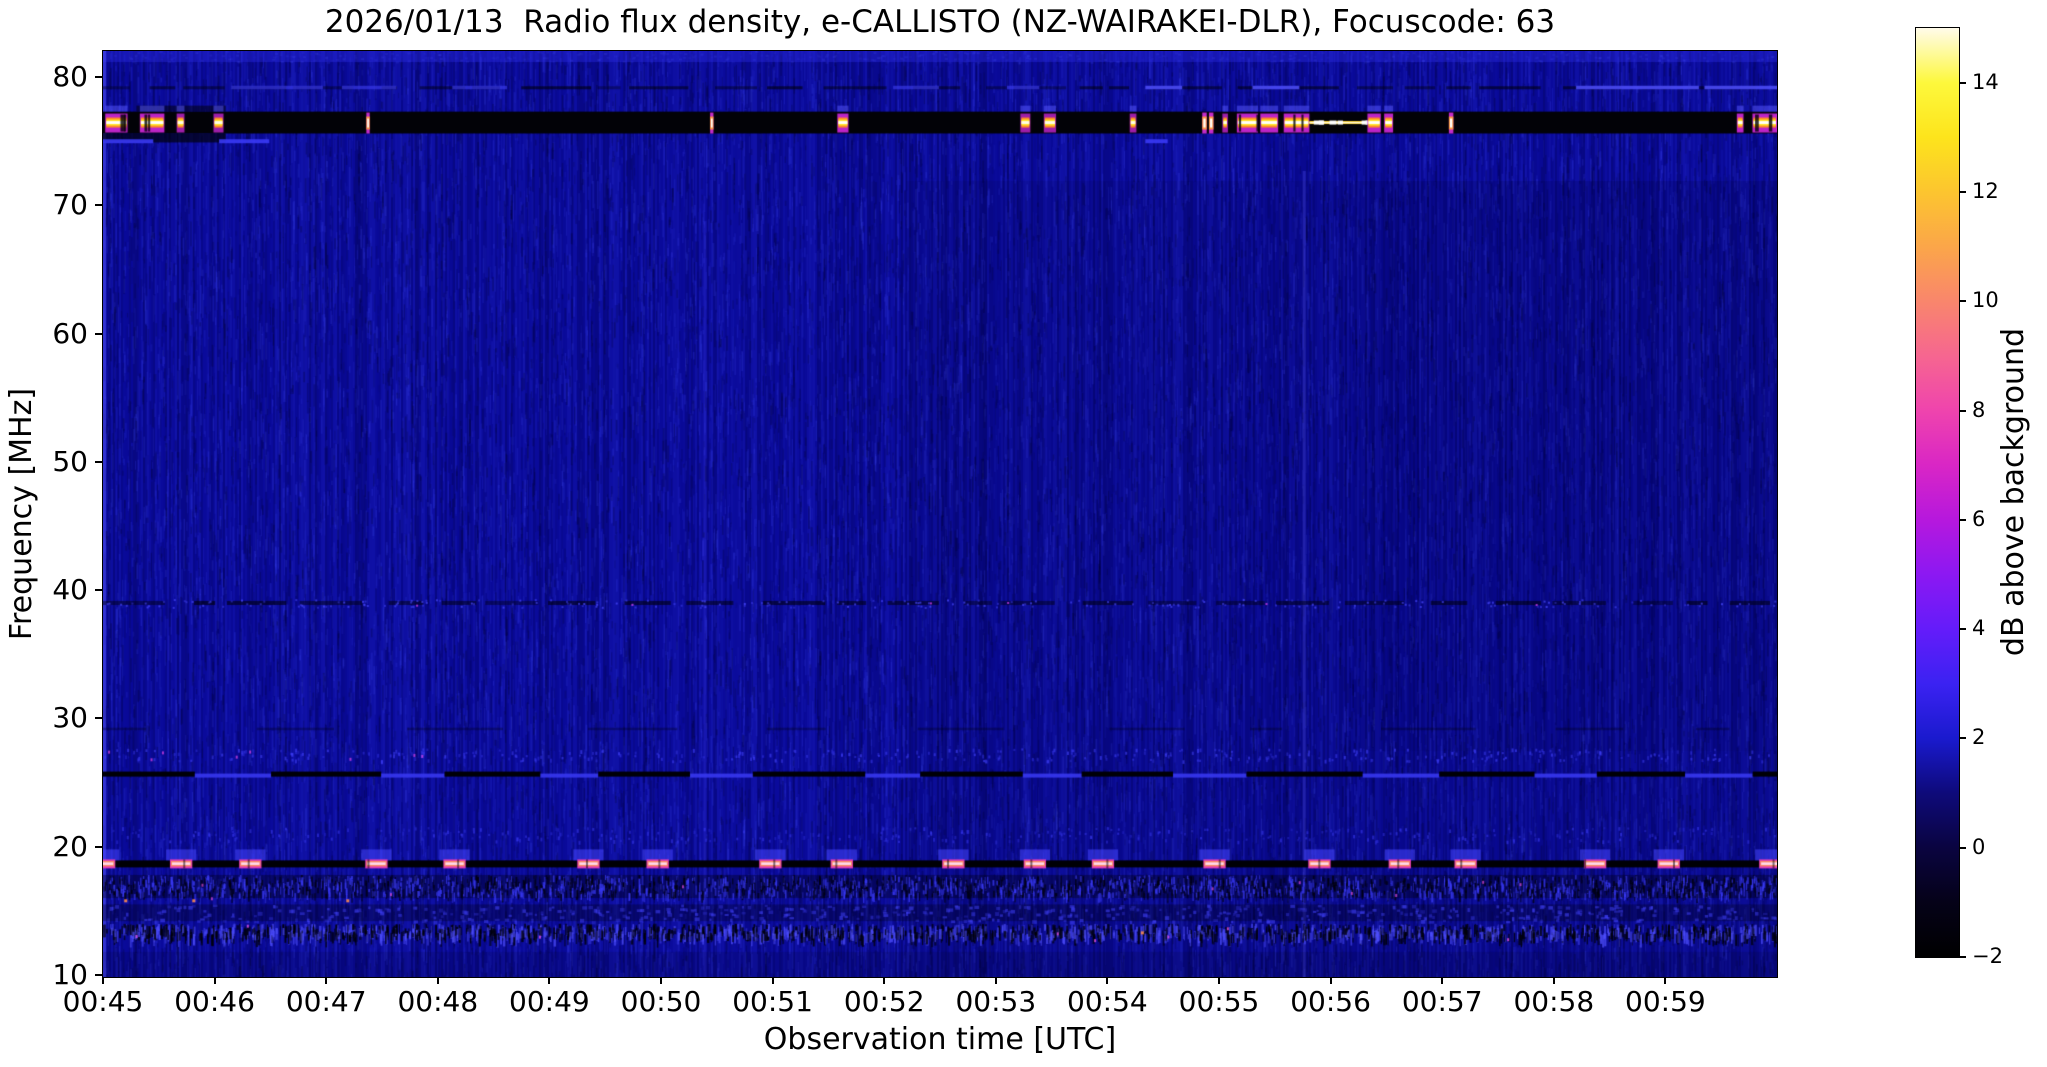  Describe the element at coordinates (884, 1001) in the screenshot. I see `x-tick-label: 00:52` at that location.